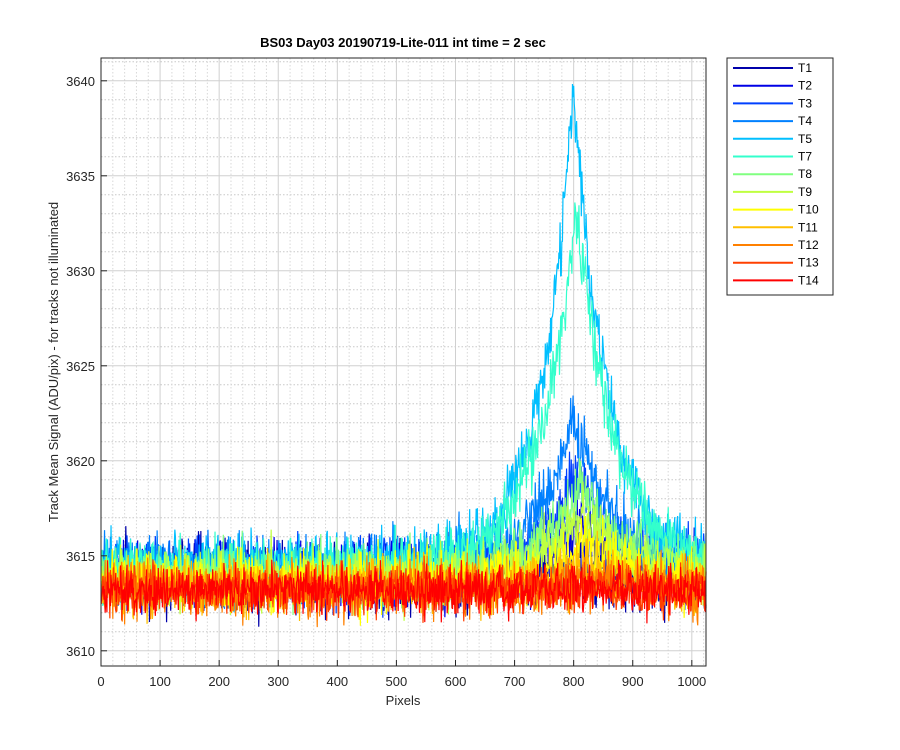 The width and height of the screenshot is (900, 750). Describe the element at coordinates (808, 263) in the screenshot. I see `legend-label: T13` at that location.